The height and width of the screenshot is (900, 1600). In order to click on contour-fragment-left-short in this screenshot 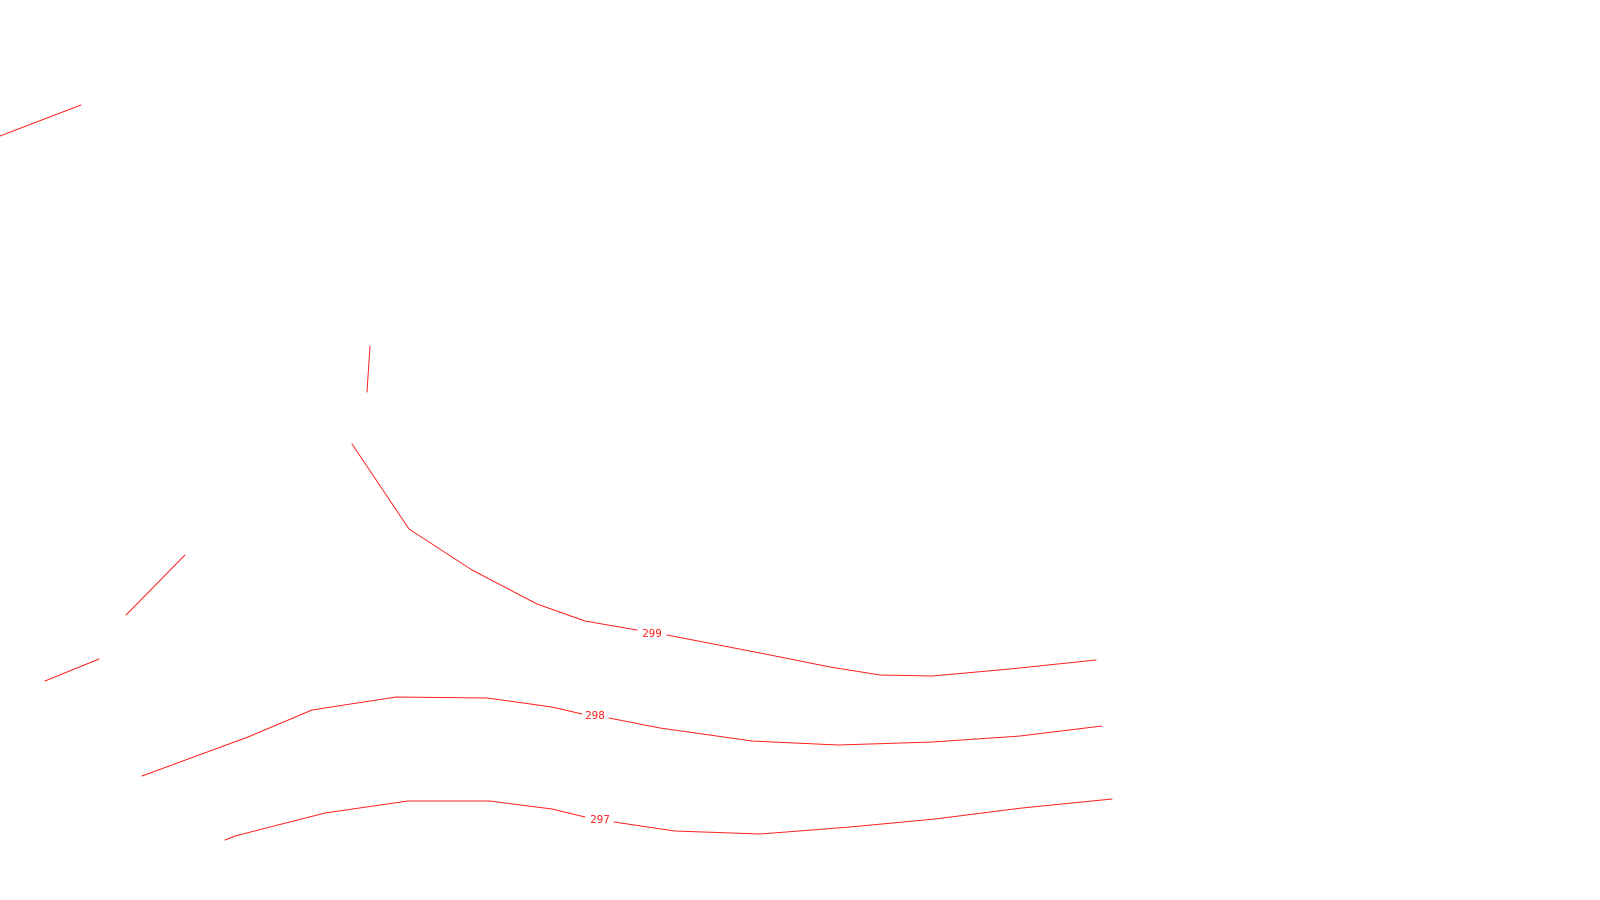, I will do `click(72, 670)`.